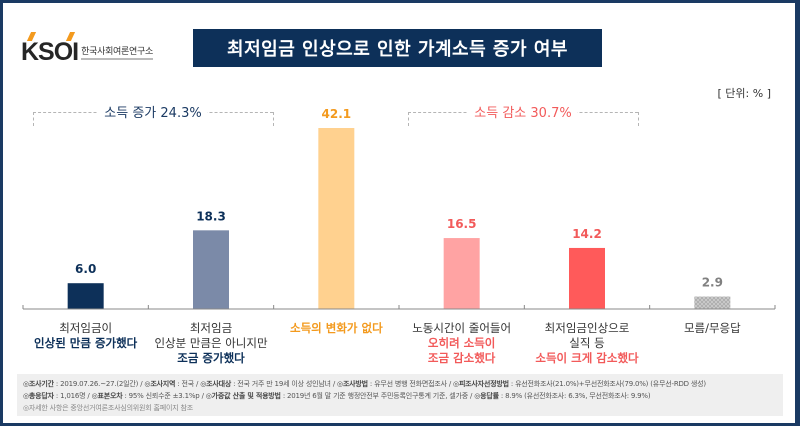 Image resolution: width=800 pixels, height=426 pixels. Describe the element at coordinates (211, 358) in the screenshot. I see `category-label-emphasis: 조금 증가했다` at that location.